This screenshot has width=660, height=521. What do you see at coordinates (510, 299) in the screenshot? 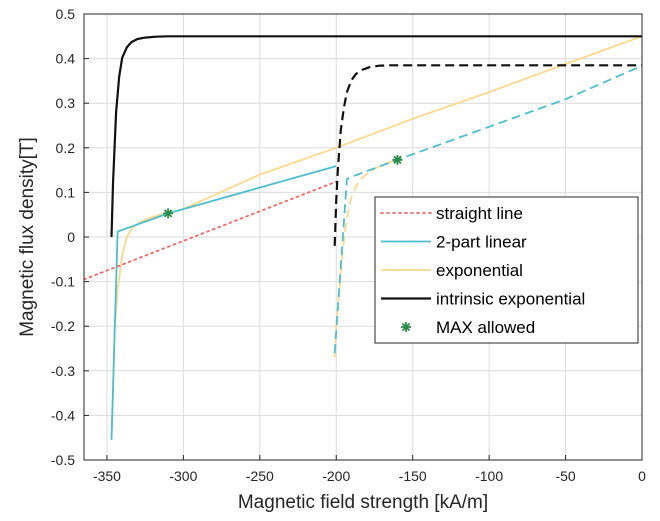
I see `legend-label: intrinsic exponential` at bounding box center [510, 299].